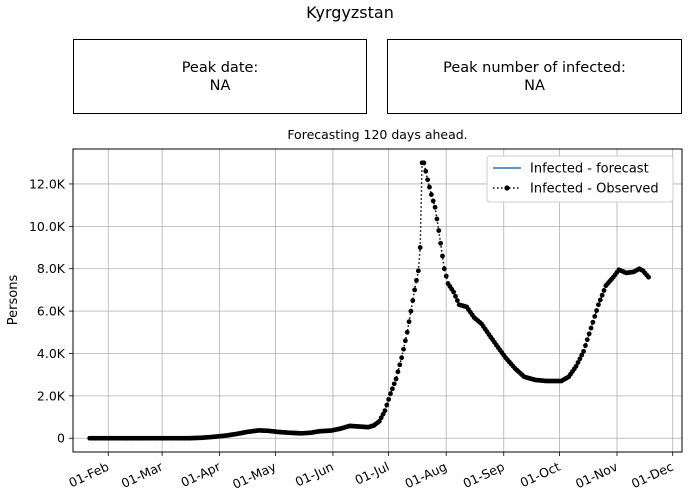  What do you see at coordinates (51, 268) in the screenshot?
I see `y-tick-label: 8.0K` at bounding box center [51, 268].